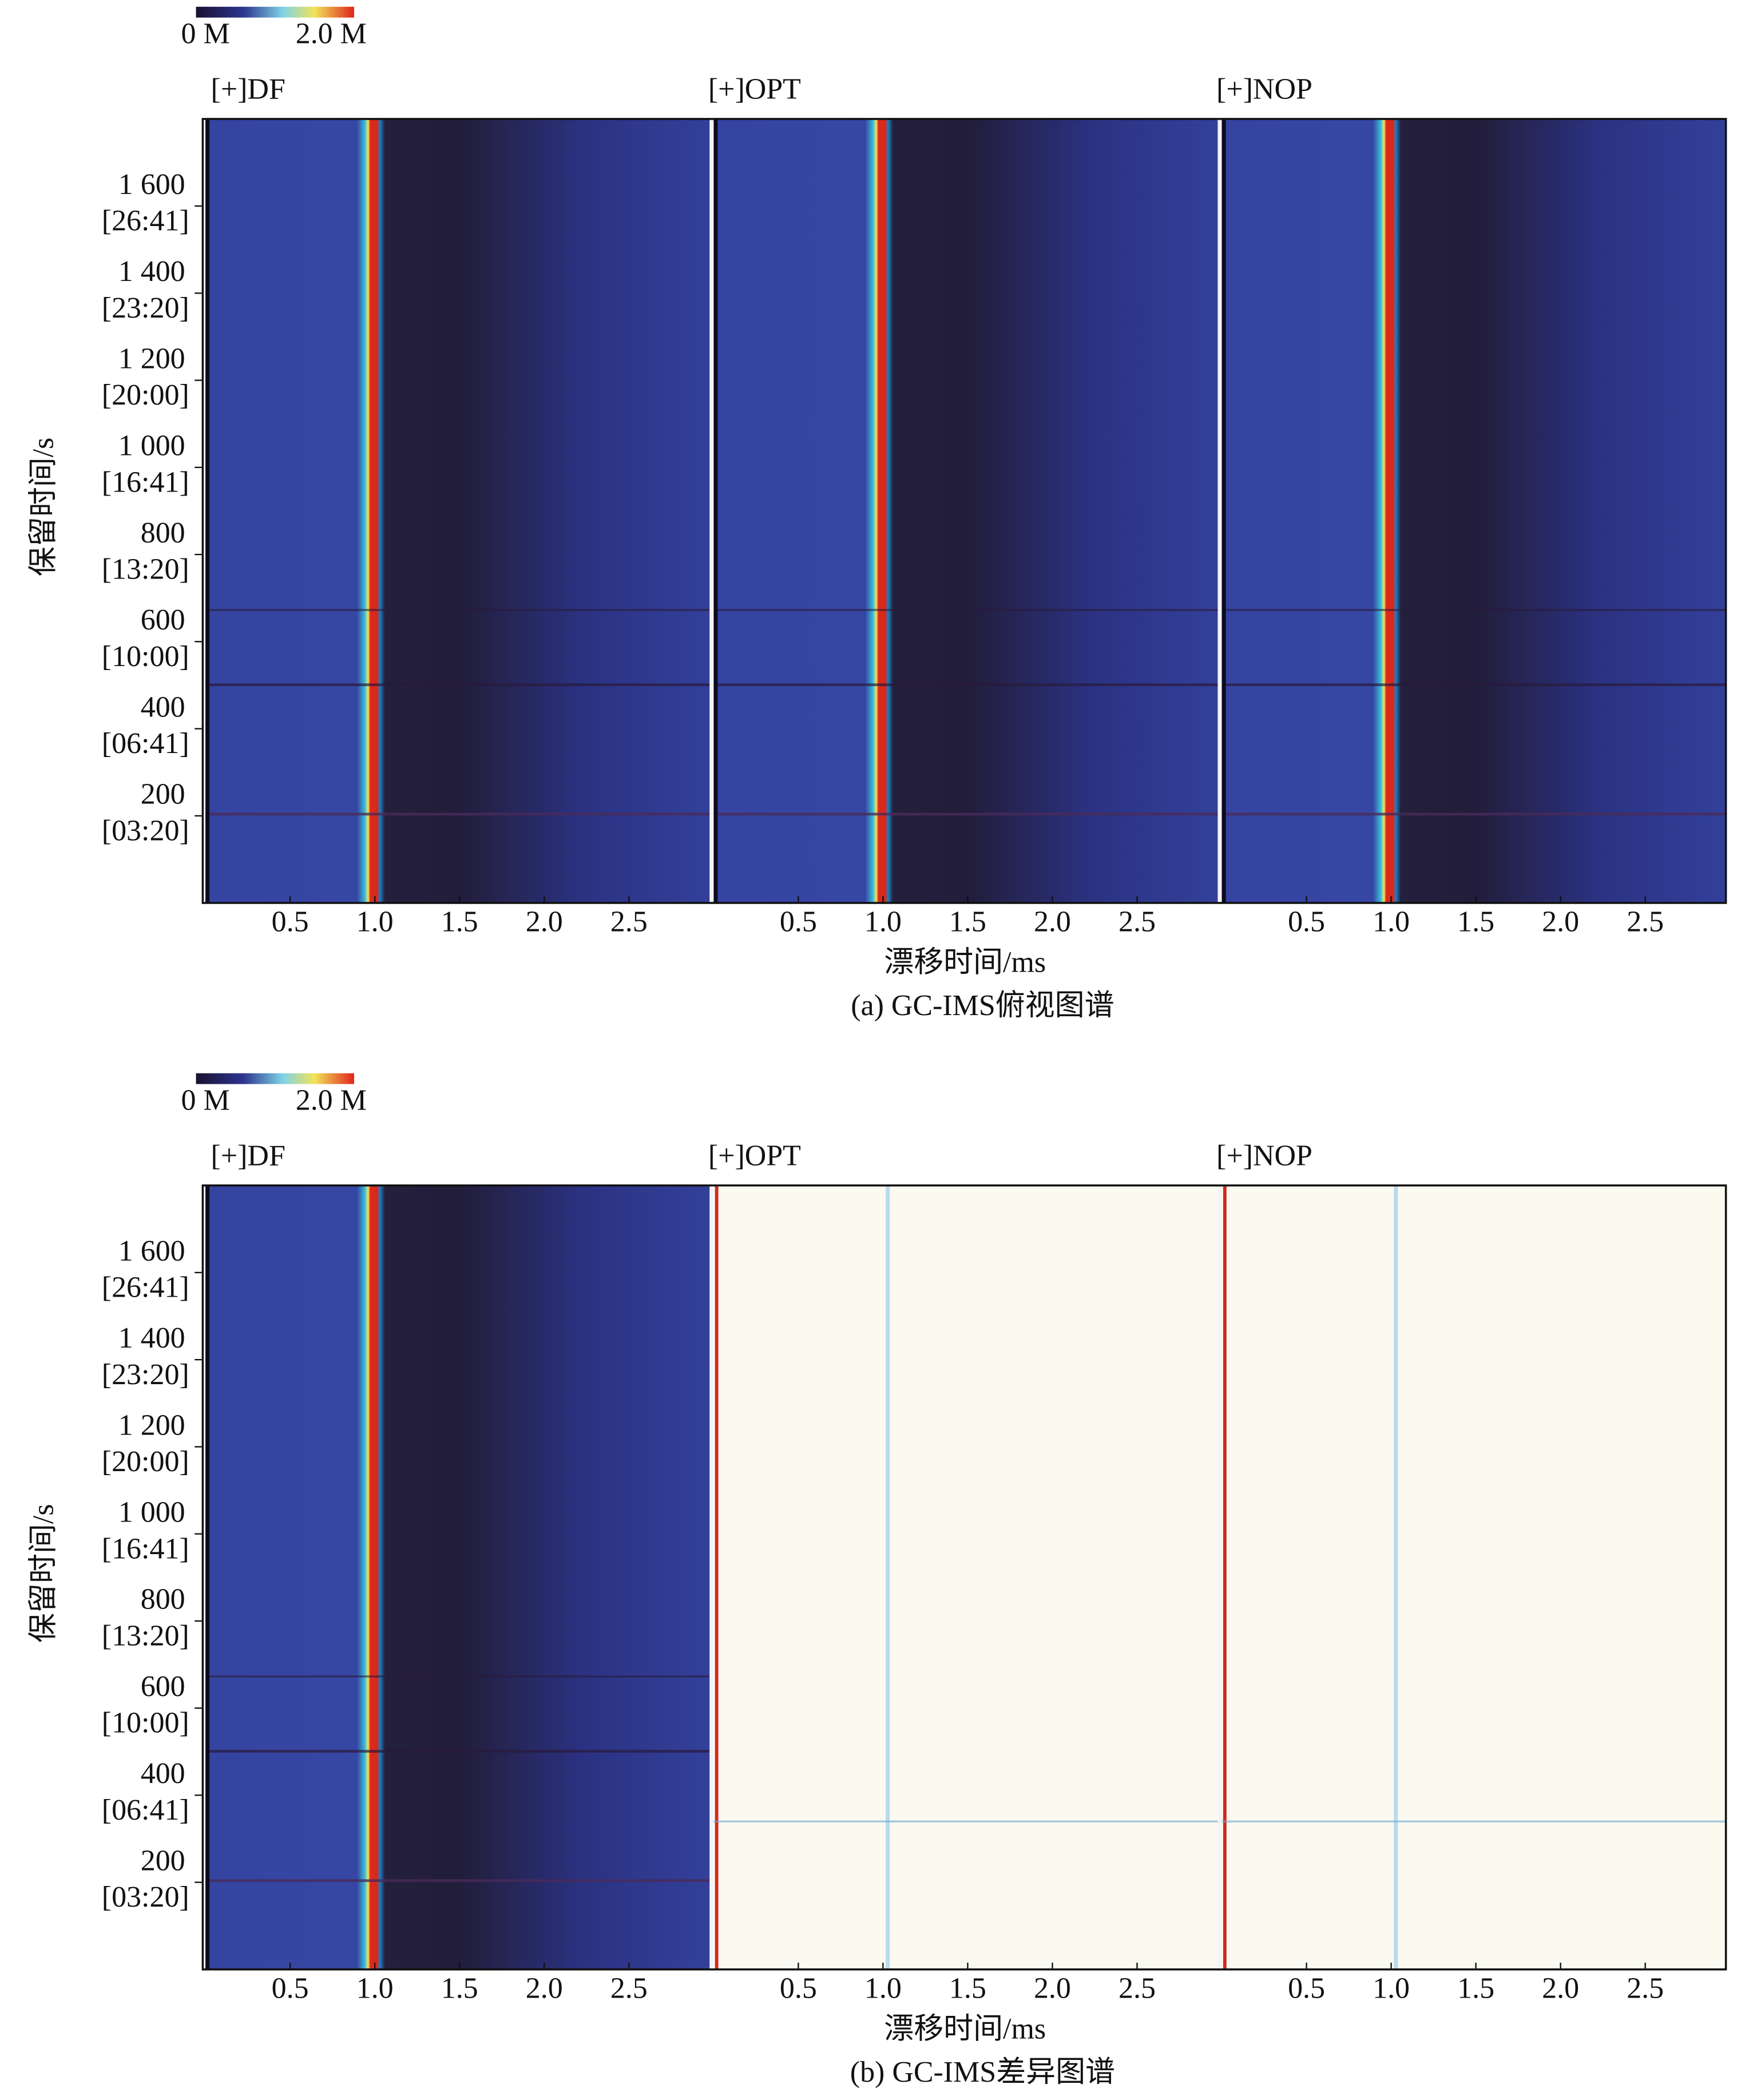 Image resolution: width=1757 pixels, height=2100 pixels. I want to click on y-tick-time-label: [13:20], so click(145, 1636).